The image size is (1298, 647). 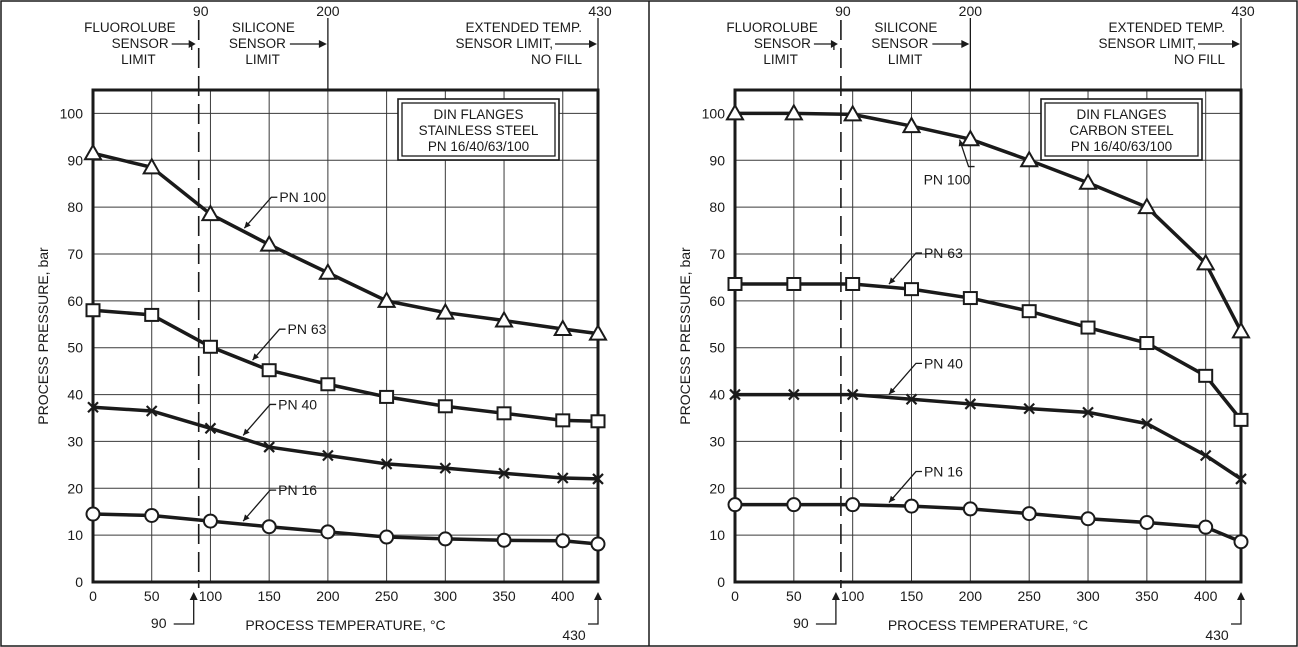 What do you see at coordinates (717, 395) in the screenshot?
I see `y-tick-label: 40` at bounding box center [717, 395].